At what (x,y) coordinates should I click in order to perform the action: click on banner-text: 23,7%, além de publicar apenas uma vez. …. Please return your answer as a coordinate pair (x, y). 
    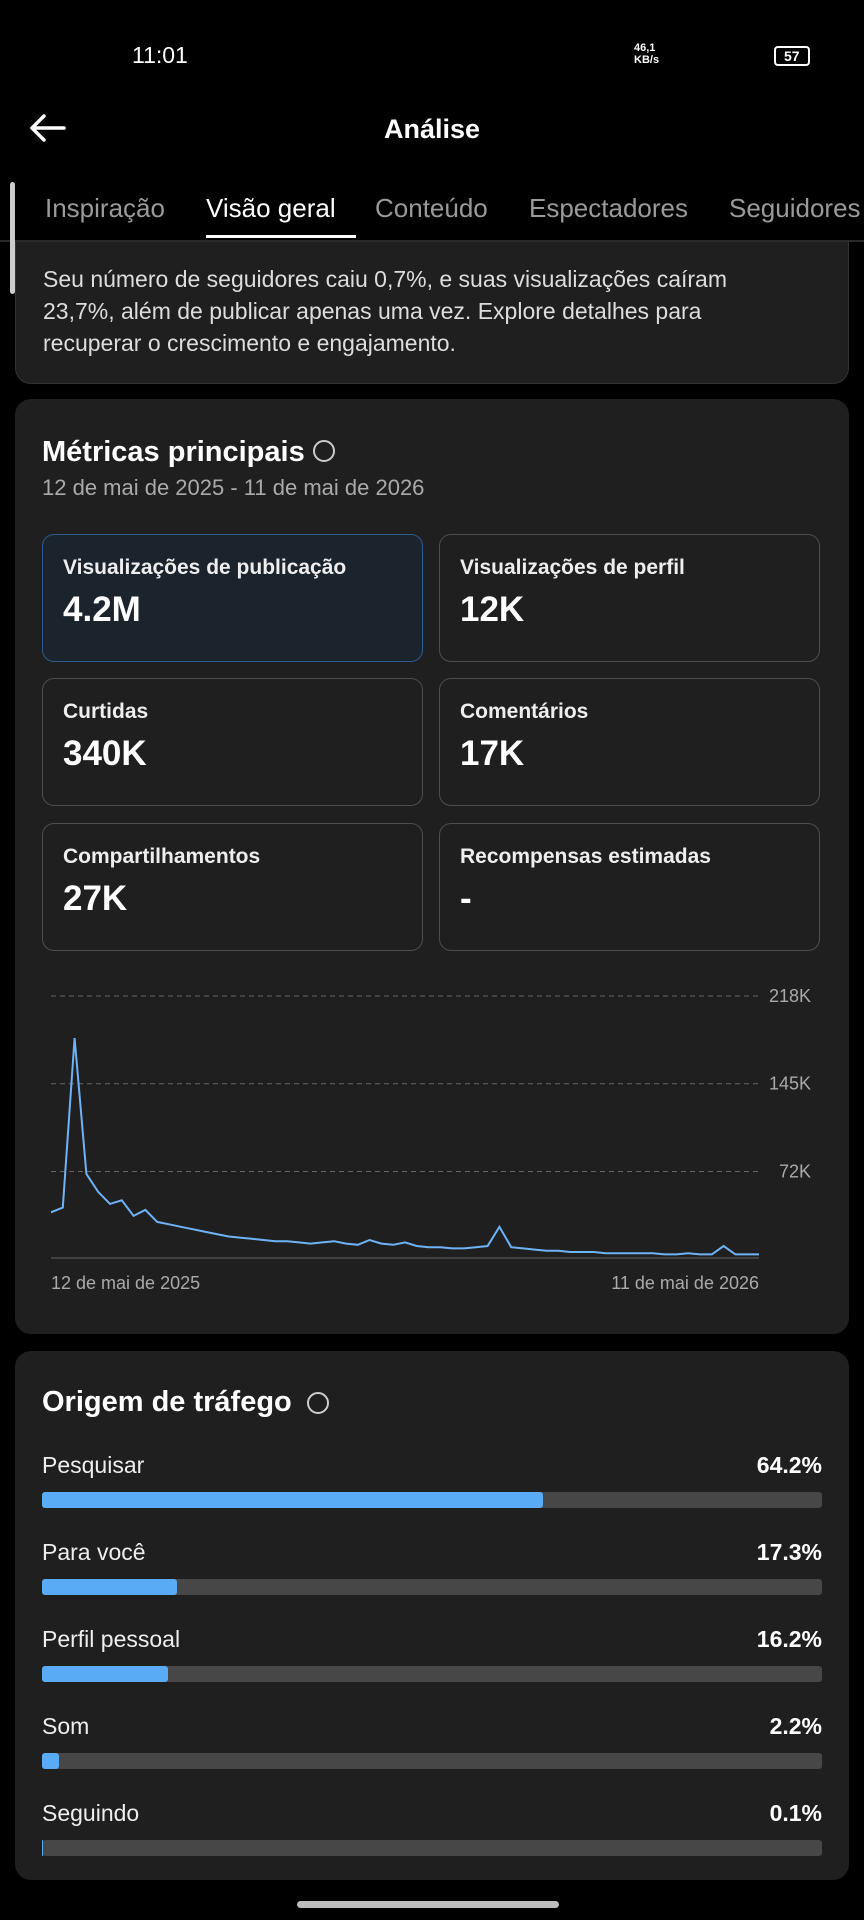
    Looking at the image, I should click on (372, 311).